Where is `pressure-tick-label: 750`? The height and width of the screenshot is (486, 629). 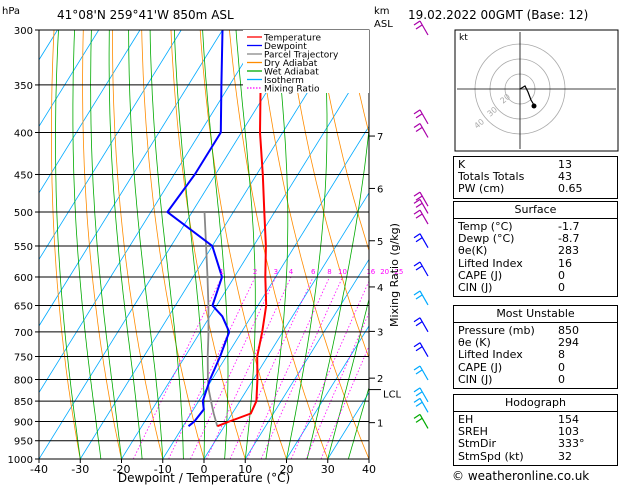
pressure-tick-label: 750 is located at coordinates (23, 357).